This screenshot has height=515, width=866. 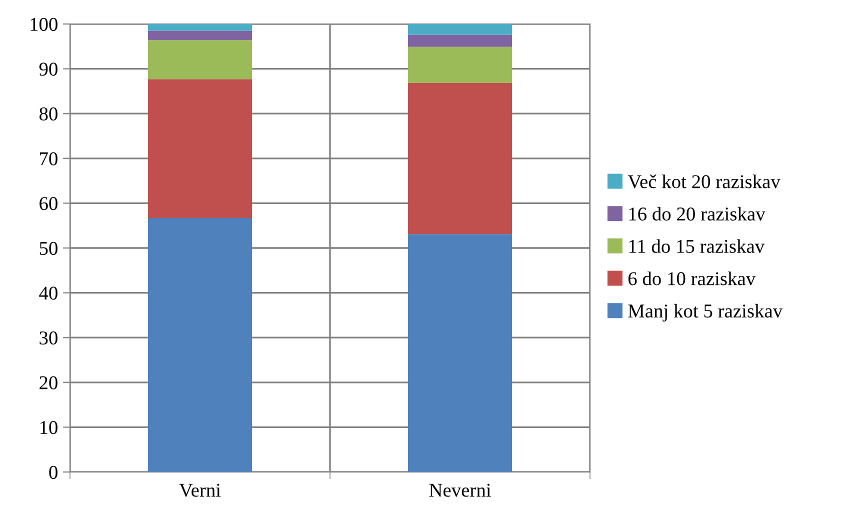 What do you see at coordinates (692, 279) in the screenshot?
I see `legend-label: 6 do 10 raziskav` at bounding box center [692, 279].